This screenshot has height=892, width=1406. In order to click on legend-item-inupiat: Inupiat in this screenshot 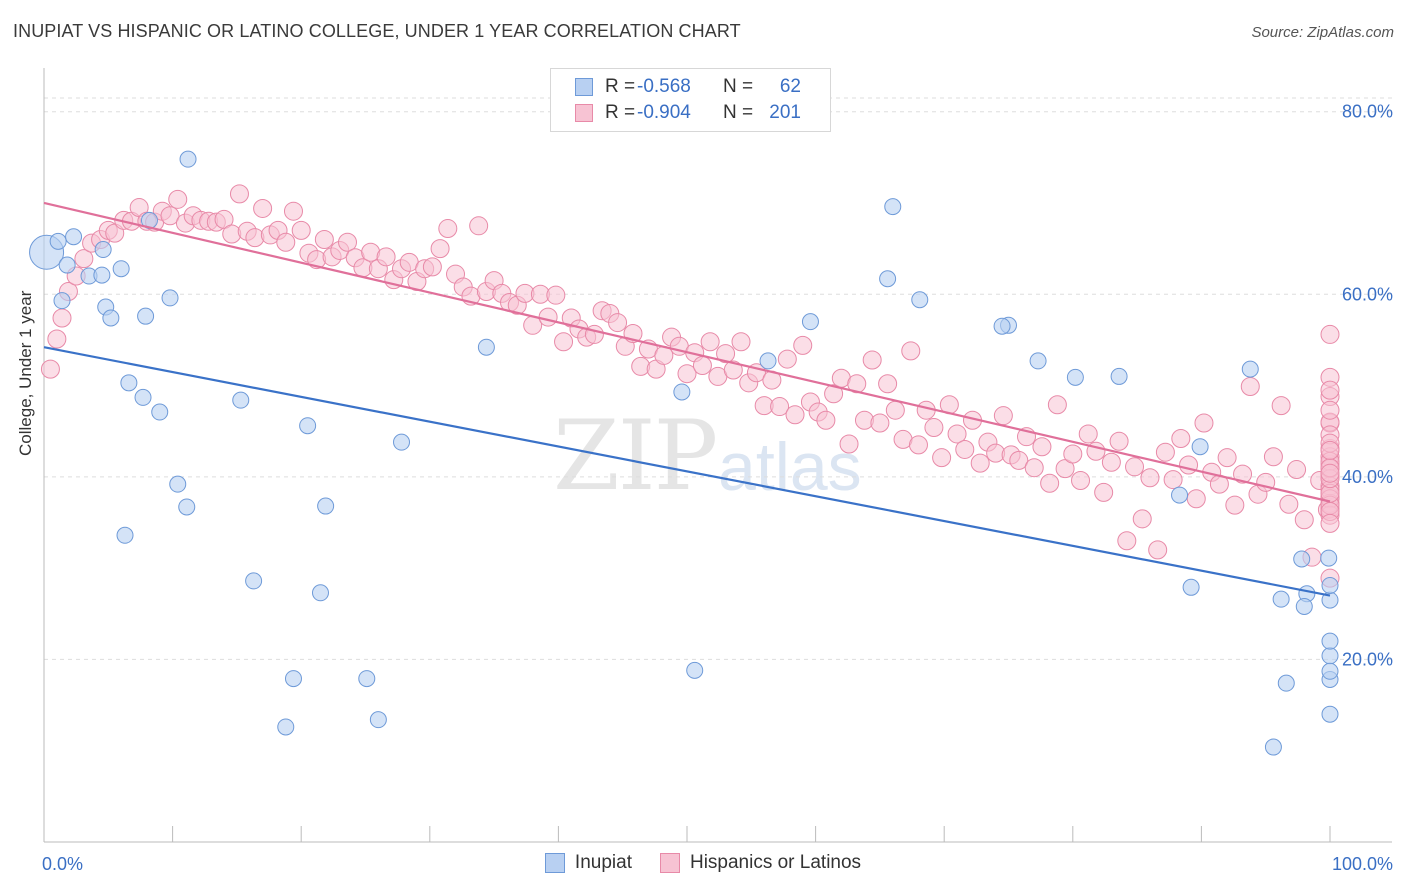, I will do `click(588, 863)`.